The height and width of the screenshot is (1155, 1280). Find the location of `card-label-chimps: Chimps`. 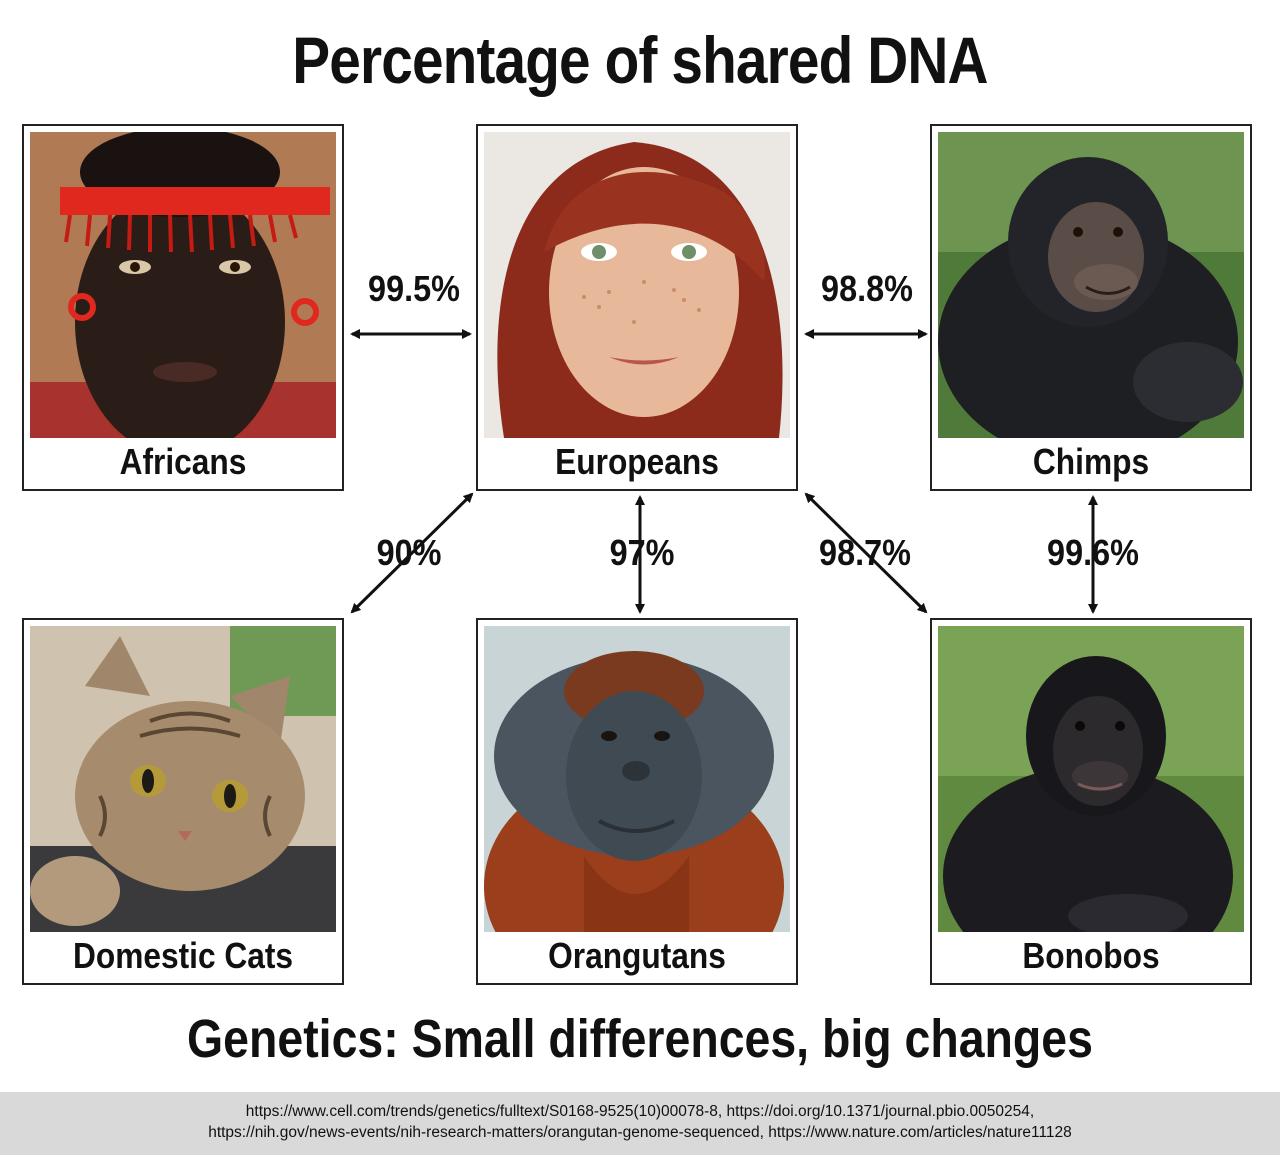

card-label-chimps: Chimps is located at coordinates (1091, 461).